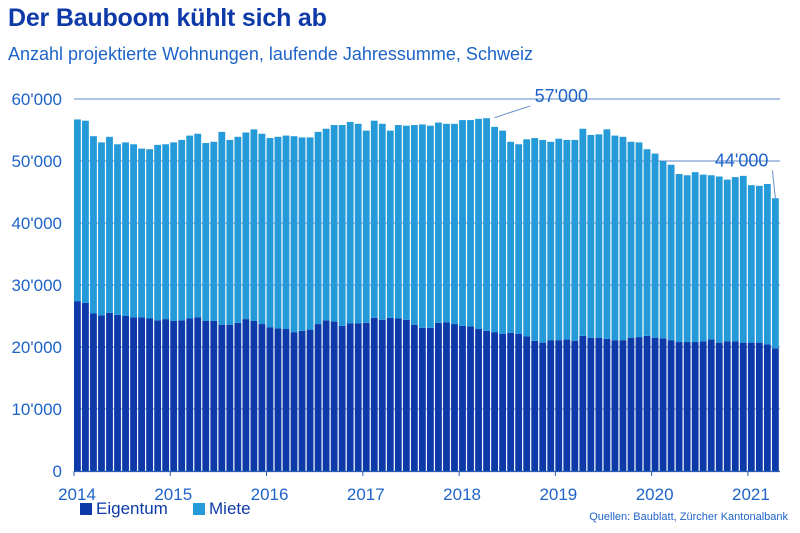 Image resolution: width=800 pixels, height=533 pixels. Describe the element at coordinates (562, 96) in the screenshot. I see `annotation-label: 57'000` at that location.